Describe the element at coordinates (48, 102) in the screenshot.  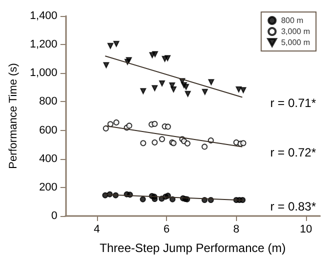
I see `y-tick-label: 800` at that location.